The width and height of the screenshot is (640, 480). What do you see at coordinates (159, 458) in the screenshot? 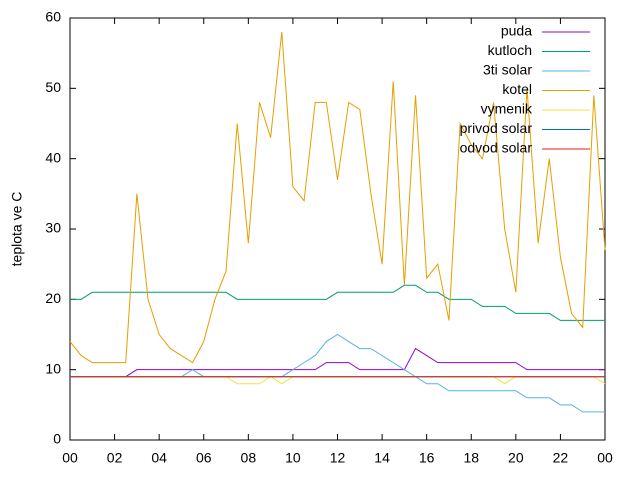
I see `x-tick-label: 04` at bounding box center [159, 458].